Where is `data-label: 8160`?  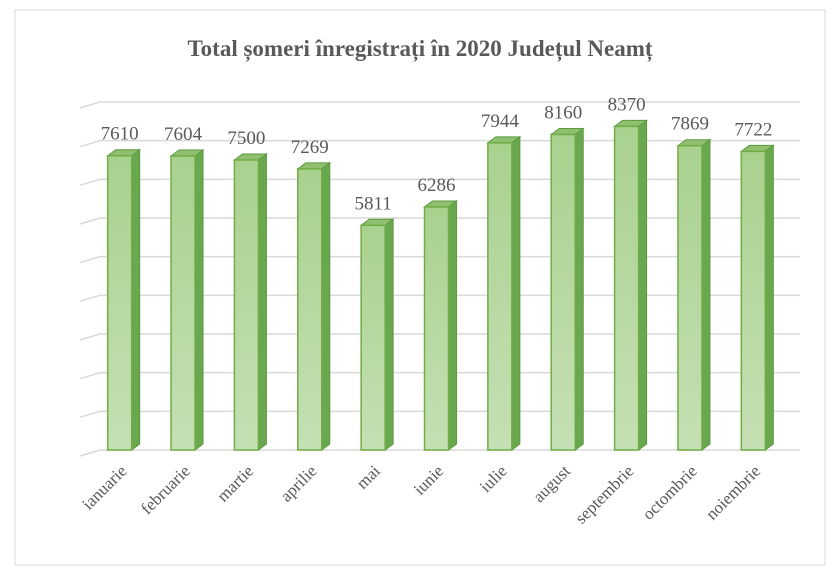
data-label: 8160 is located at coordinates (563, 112).